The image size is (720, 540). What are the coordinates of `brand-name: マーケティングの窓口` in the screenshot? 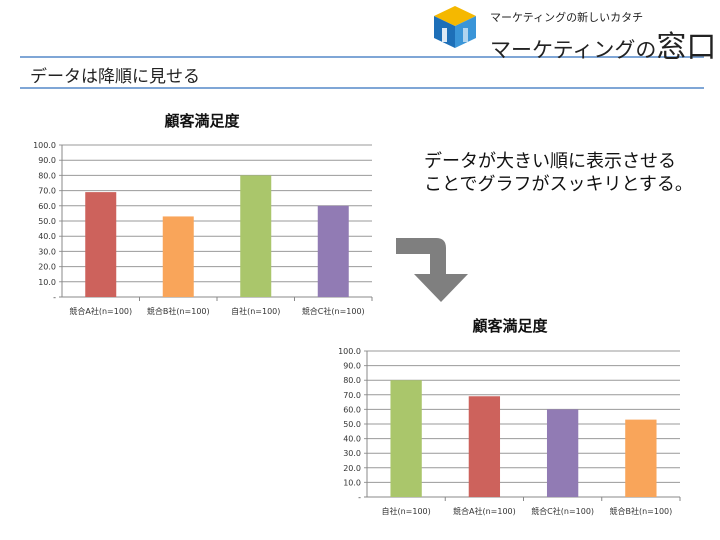 It's located at (603, 44).